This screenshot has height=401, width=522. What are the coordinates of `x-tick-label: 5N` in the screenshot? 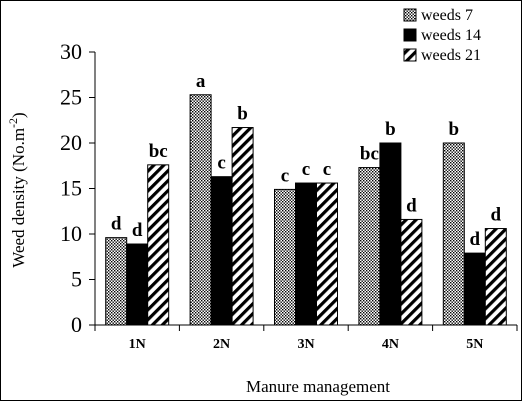 It's located at (474, 344).